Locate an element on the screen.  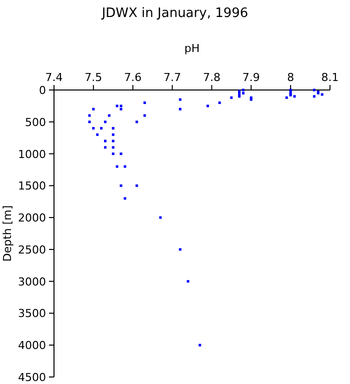
x-tick-label: 7.8 is located at coordinates (211, 77).